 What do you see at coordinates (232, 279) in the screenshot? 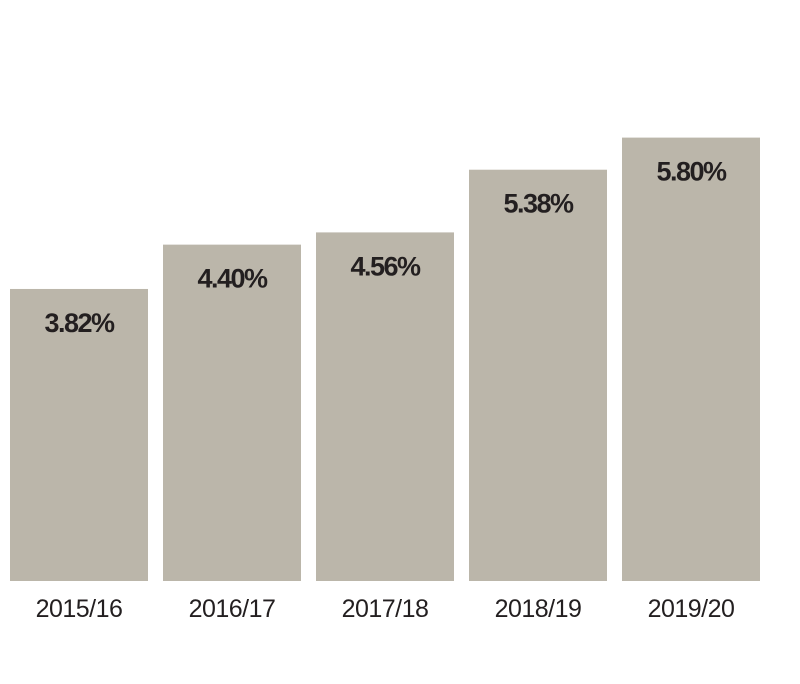
I see `bar-value-label: 4.40%` at bounding box center [232, 279].